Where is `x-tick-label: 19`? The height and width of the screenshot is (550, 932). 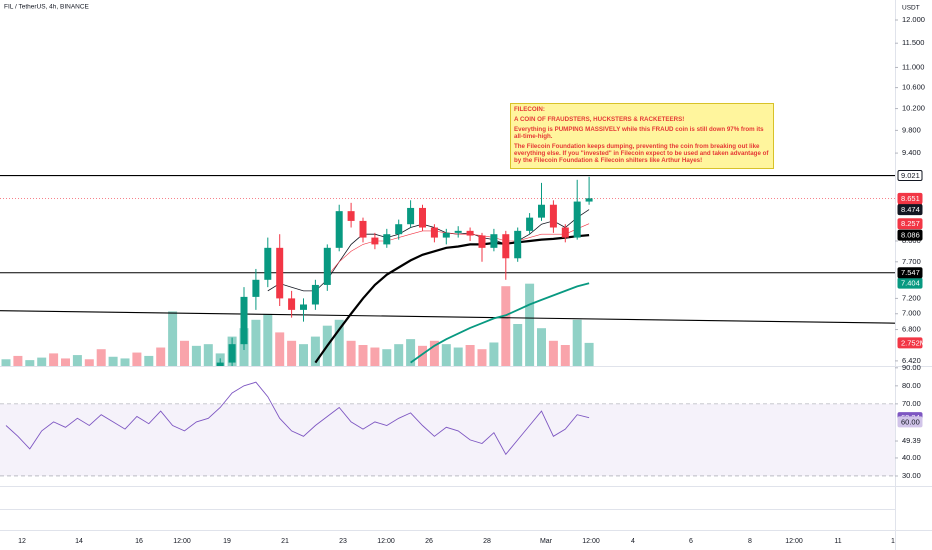
x-tick-label: 19 is located at coordinates (227, 541).